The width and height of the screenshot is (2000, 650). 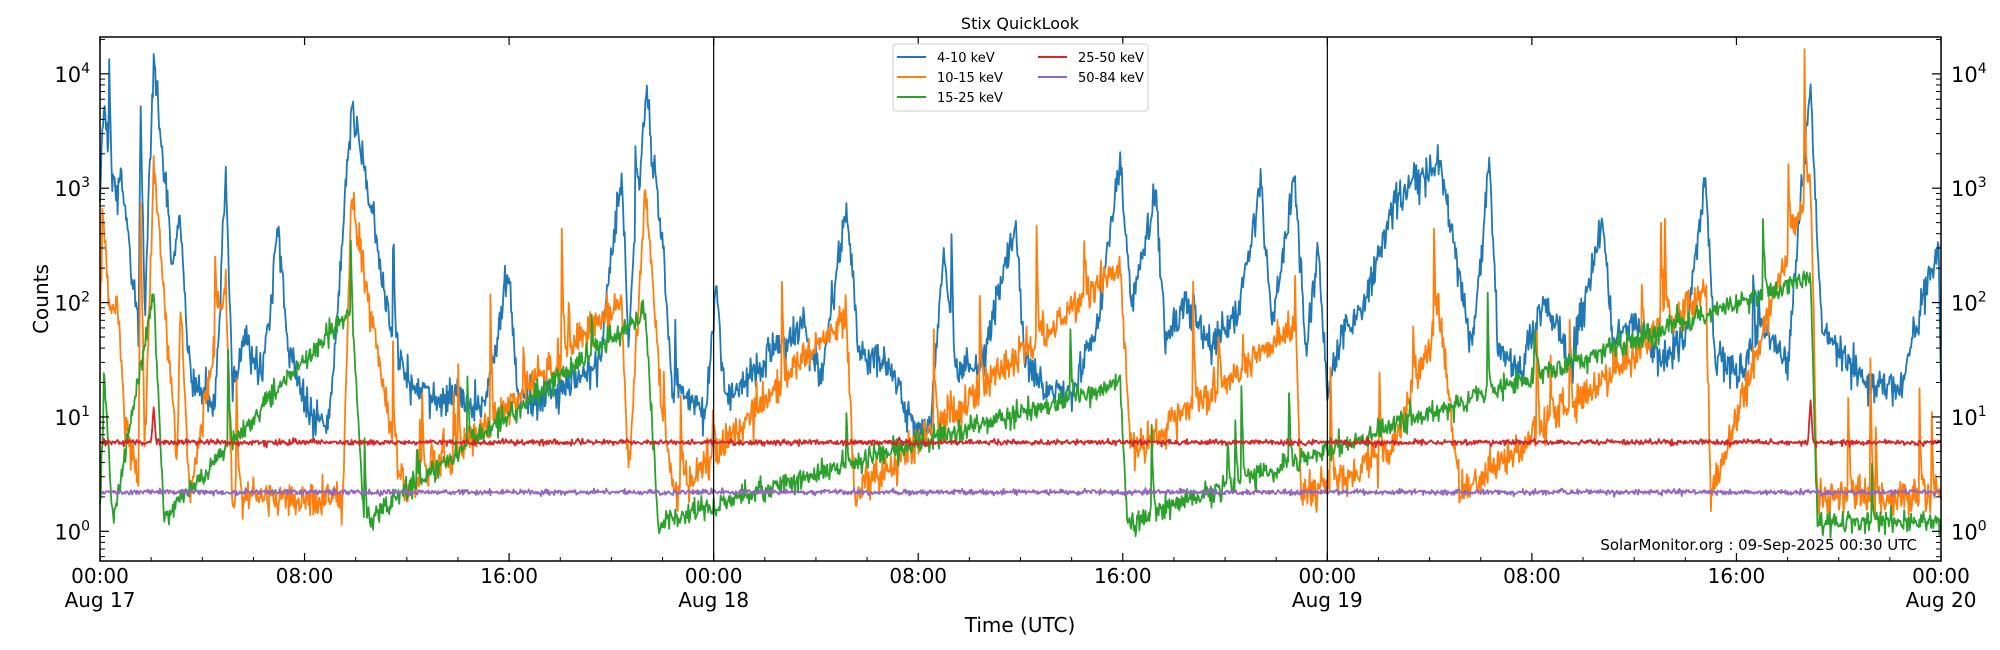 I want to click on y-tick-label-left: 102, so click(x=72, y=303).